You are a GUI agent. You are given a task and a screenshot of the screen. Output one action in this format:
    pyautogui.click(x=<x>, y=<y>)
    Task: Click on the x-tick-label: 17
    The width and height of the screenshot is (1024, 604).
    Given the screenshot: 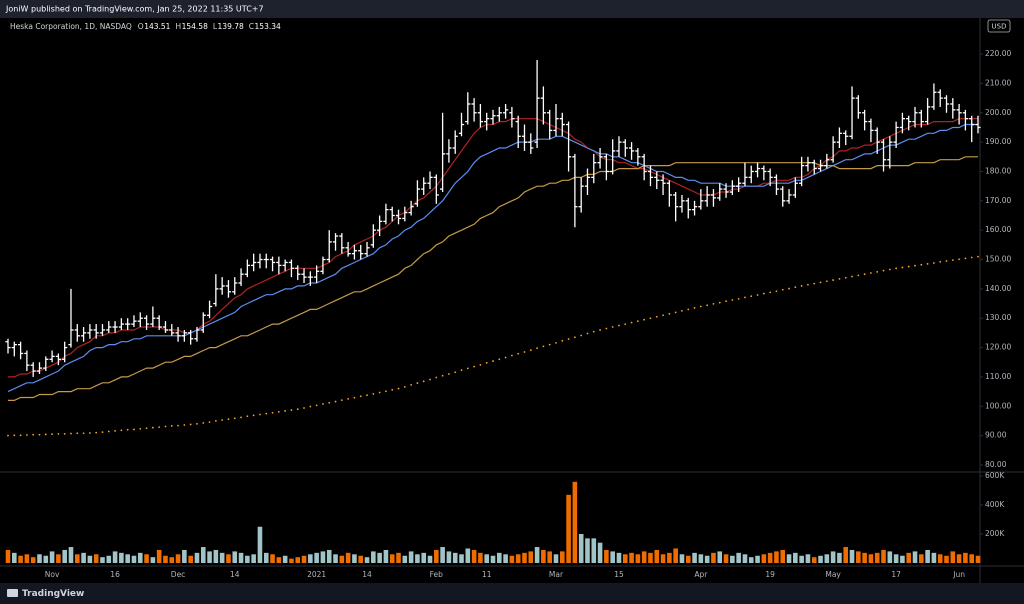 What is the action you would take?
    pyautogui.click(x=896, y=574)
    